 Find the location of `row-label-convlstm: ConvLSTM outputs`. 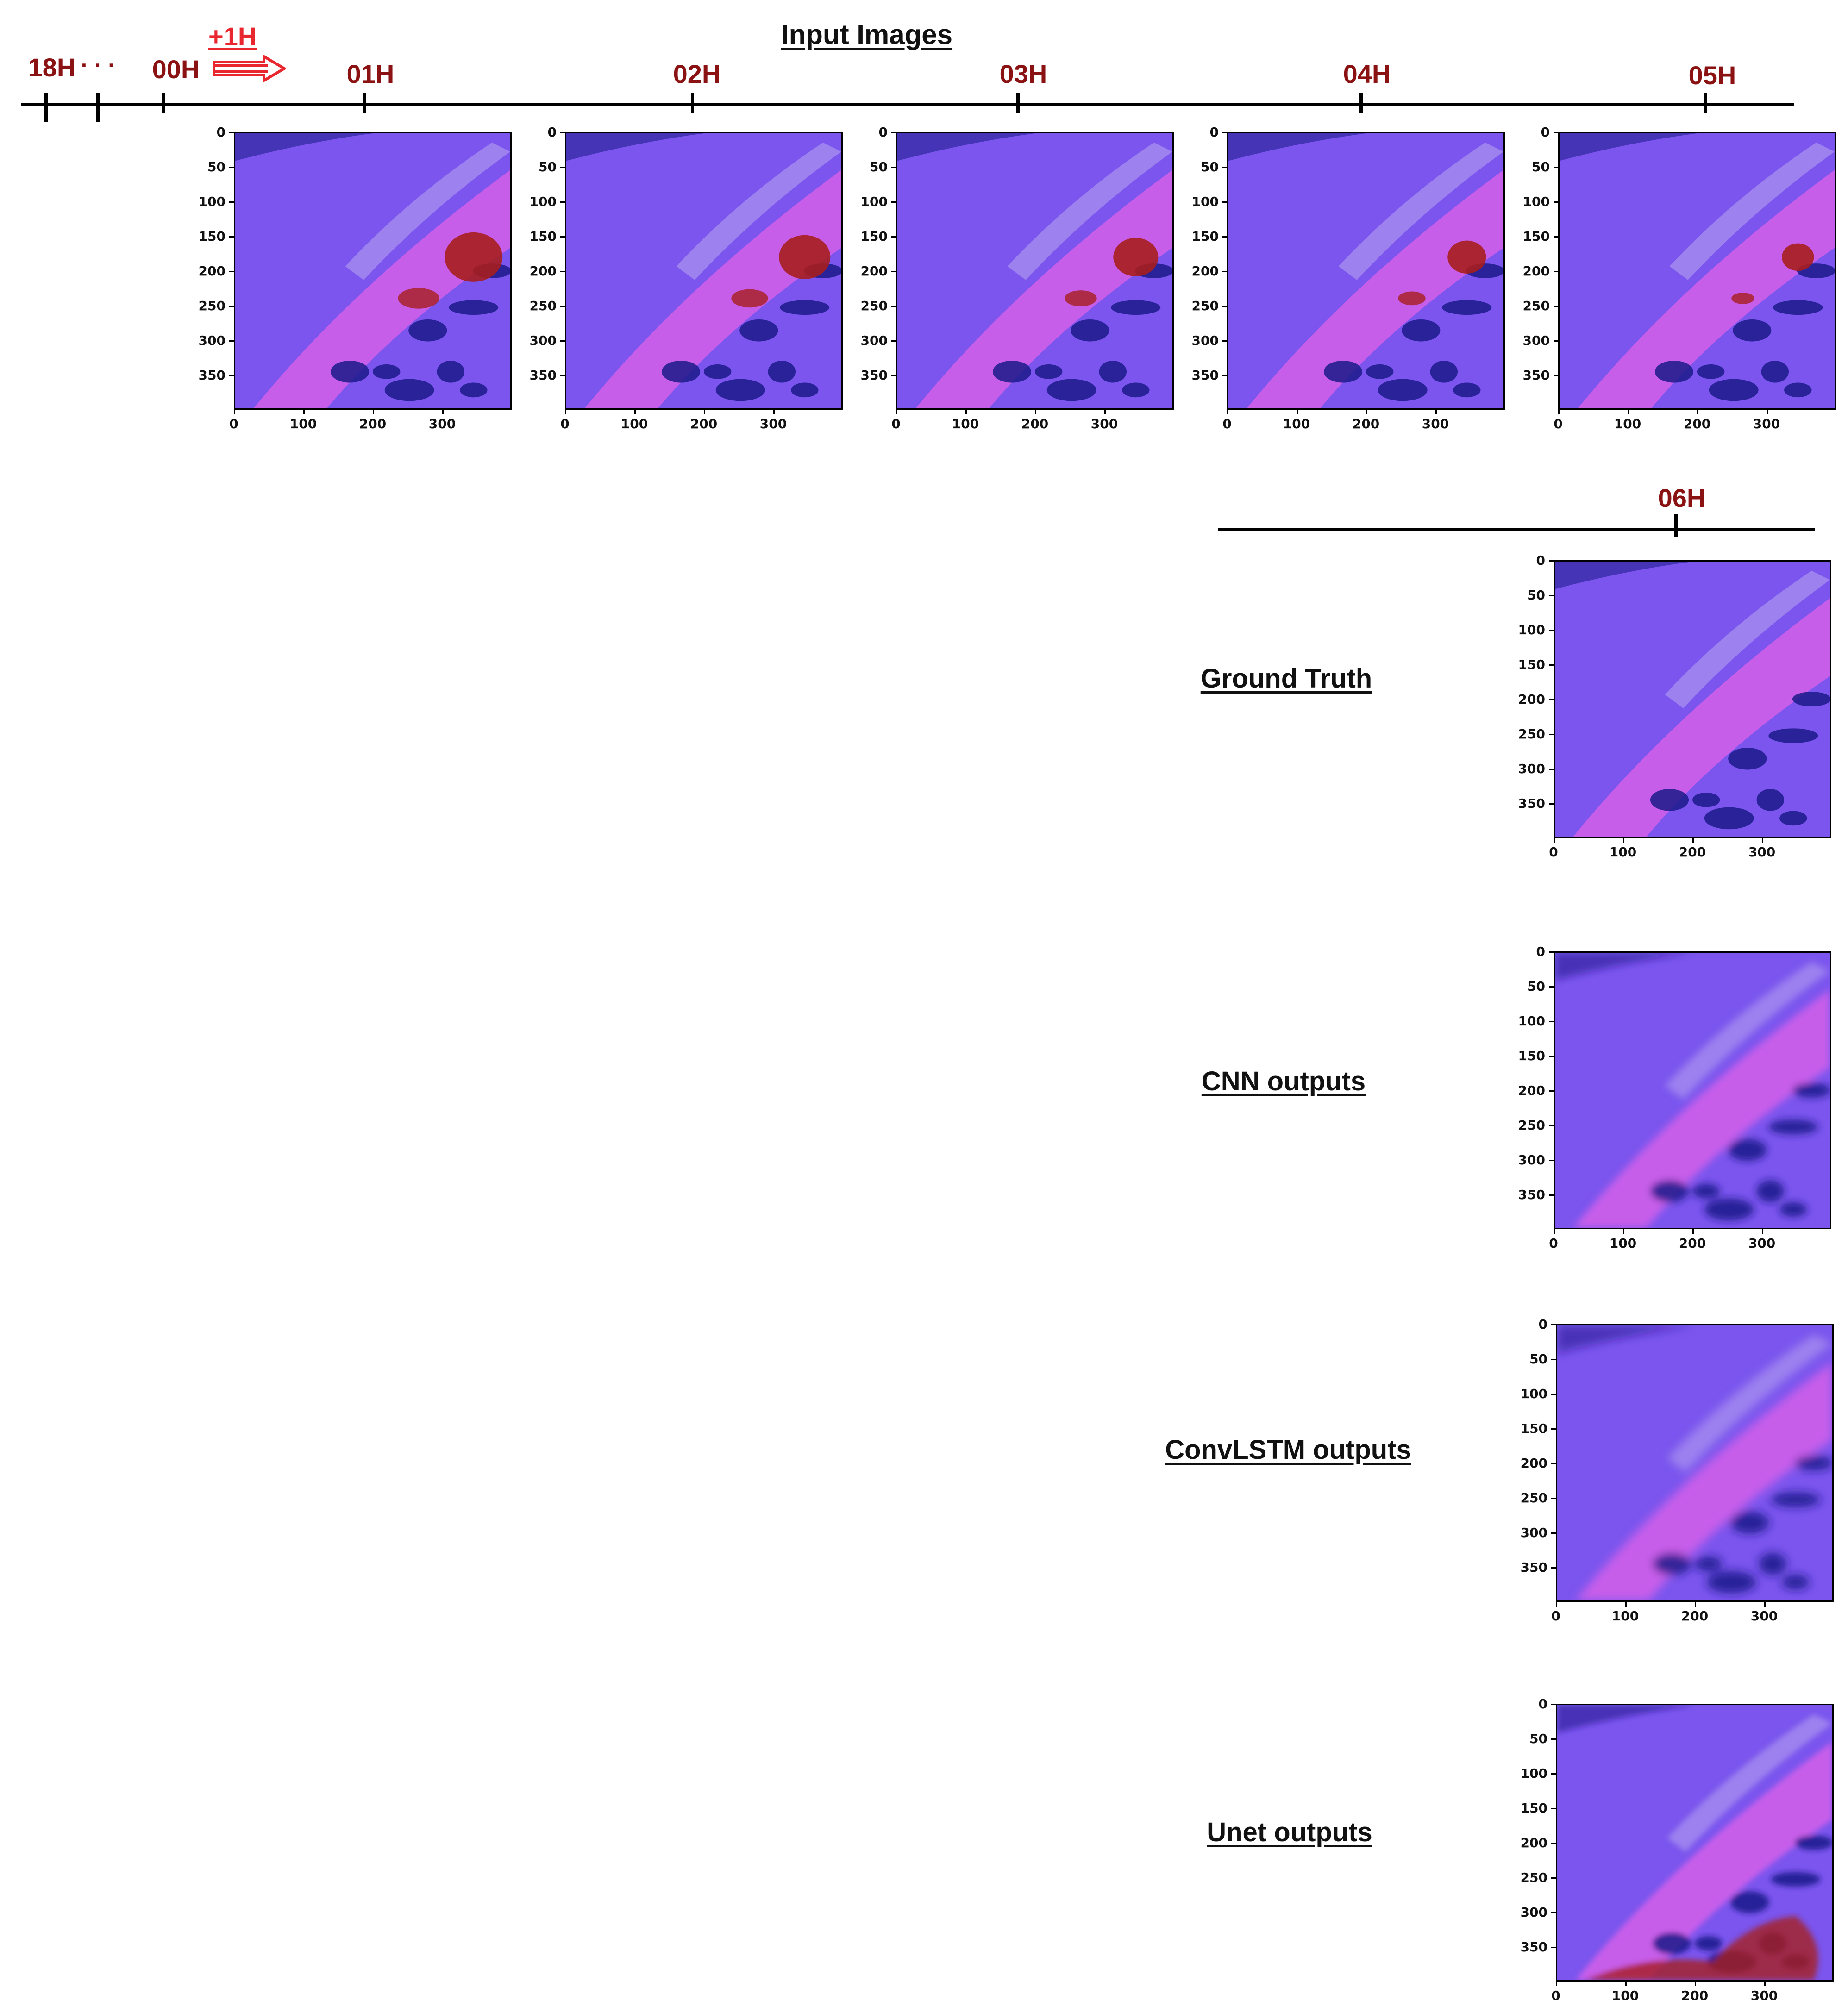

row-label-convlstm: ConvLSTM outputs is located at coordinates (1288, 1450).